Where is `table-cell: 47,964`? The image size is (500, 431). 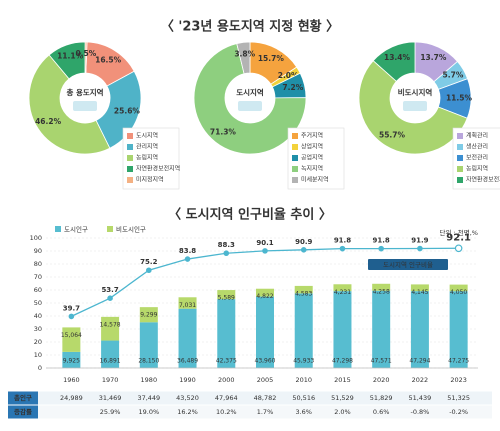
table-cell: 47,964 is located at coordinates (226, 398).